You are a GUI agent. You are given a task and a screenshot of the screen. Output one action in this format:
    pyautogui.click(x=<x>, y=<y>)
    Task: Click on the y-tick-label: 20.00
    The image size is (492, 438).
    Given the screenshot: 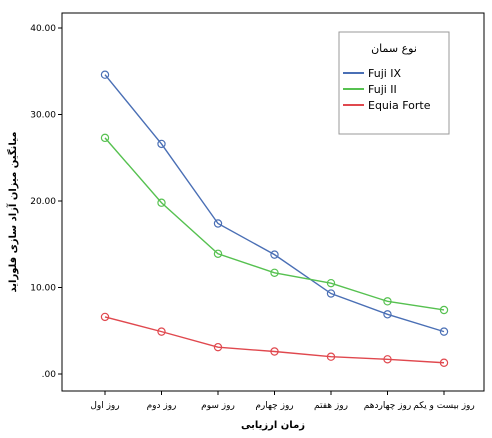 What is the action you would take?
    pyautogui.click(x=43, y=202)
    